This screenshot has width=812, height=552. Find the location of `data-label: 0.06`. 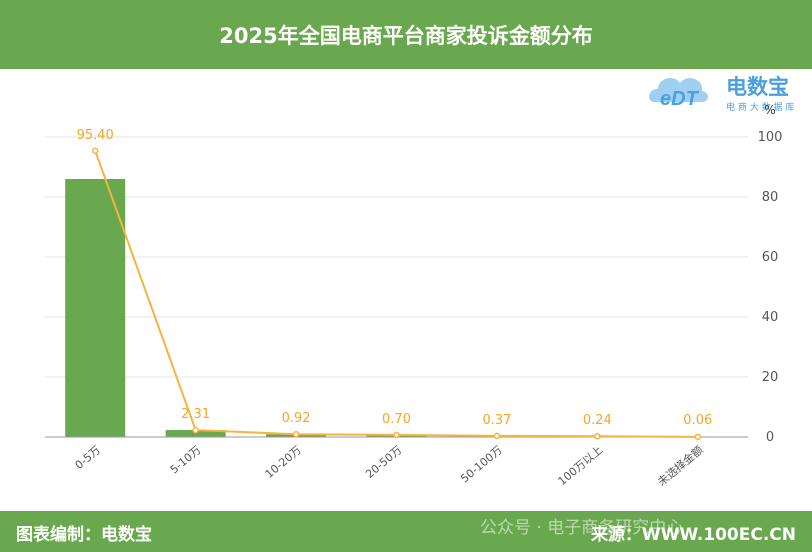

data-label: 0.06 is located at coordinates (697, 420).